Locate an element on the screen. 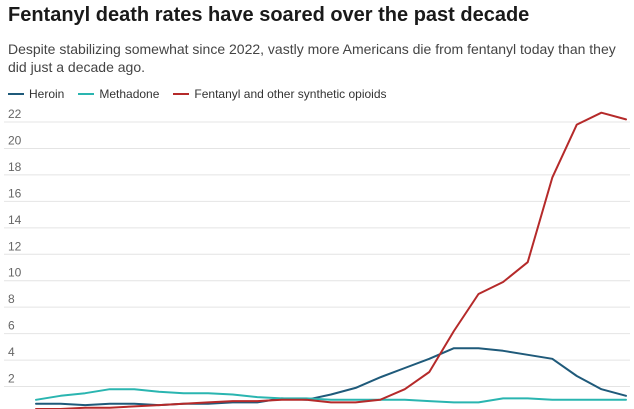  legend-label-methadone: Methadone is located at coordinates (129, 94).